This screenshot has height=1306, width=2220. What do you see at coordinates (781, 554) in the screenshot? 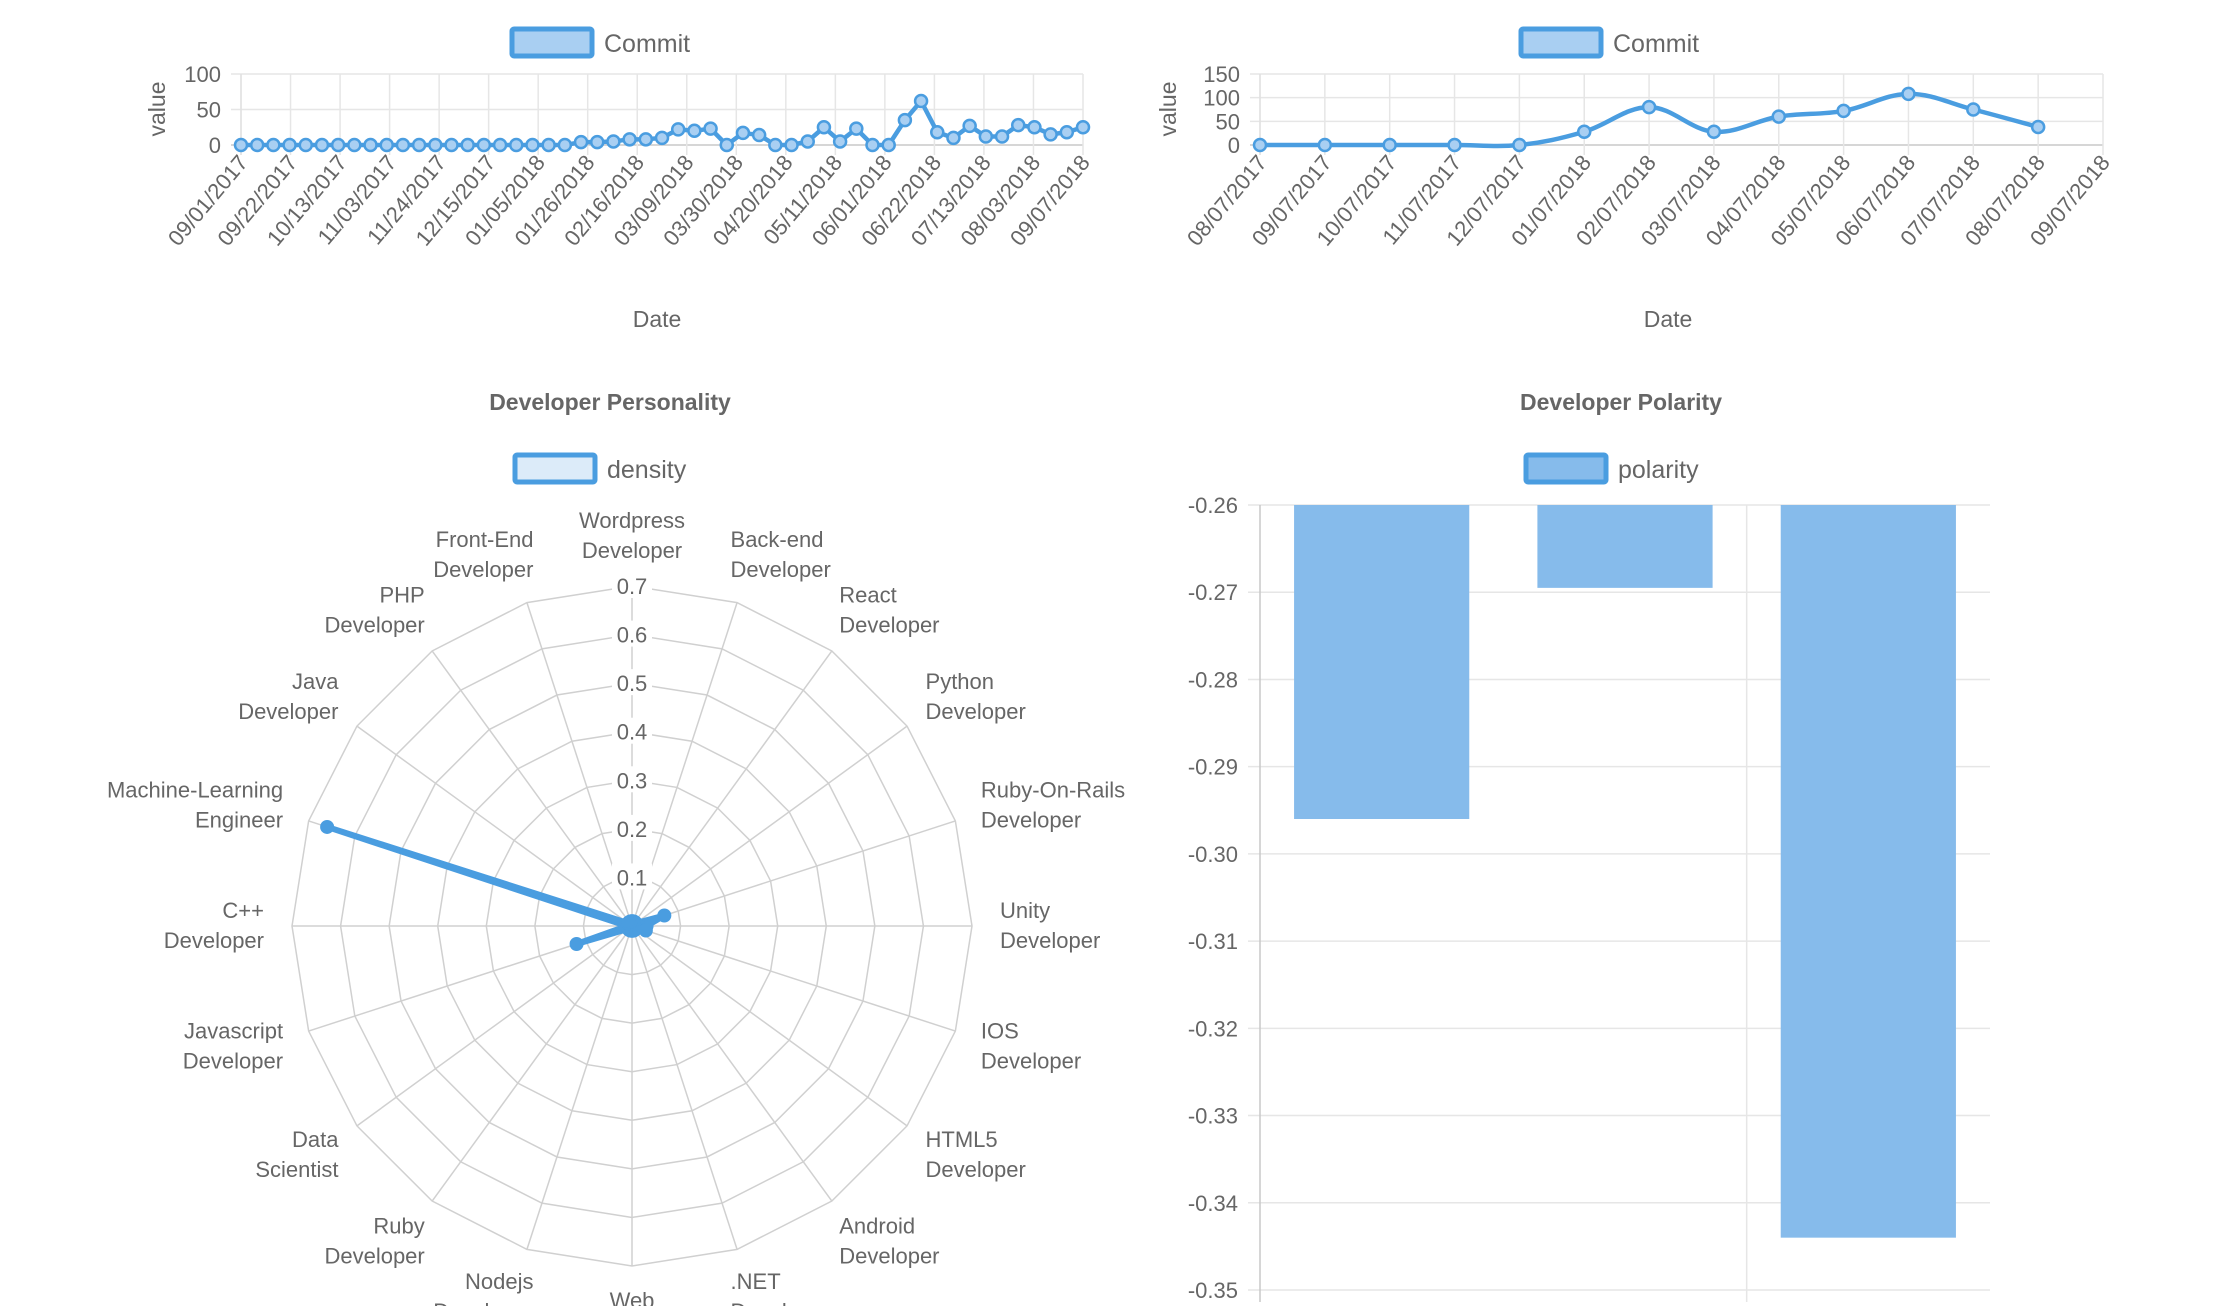
I see `radar-category-label: Back-end Developer` at bounding box center [781, 554].